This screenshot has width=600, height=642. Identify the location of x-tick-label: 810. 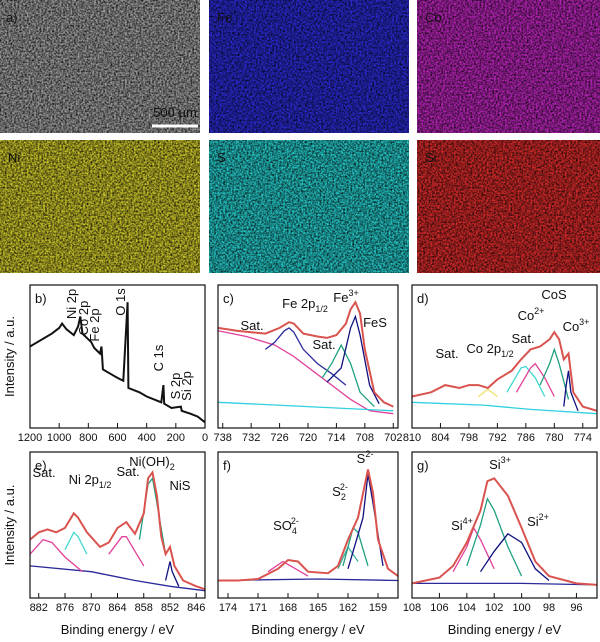
(412, 438).